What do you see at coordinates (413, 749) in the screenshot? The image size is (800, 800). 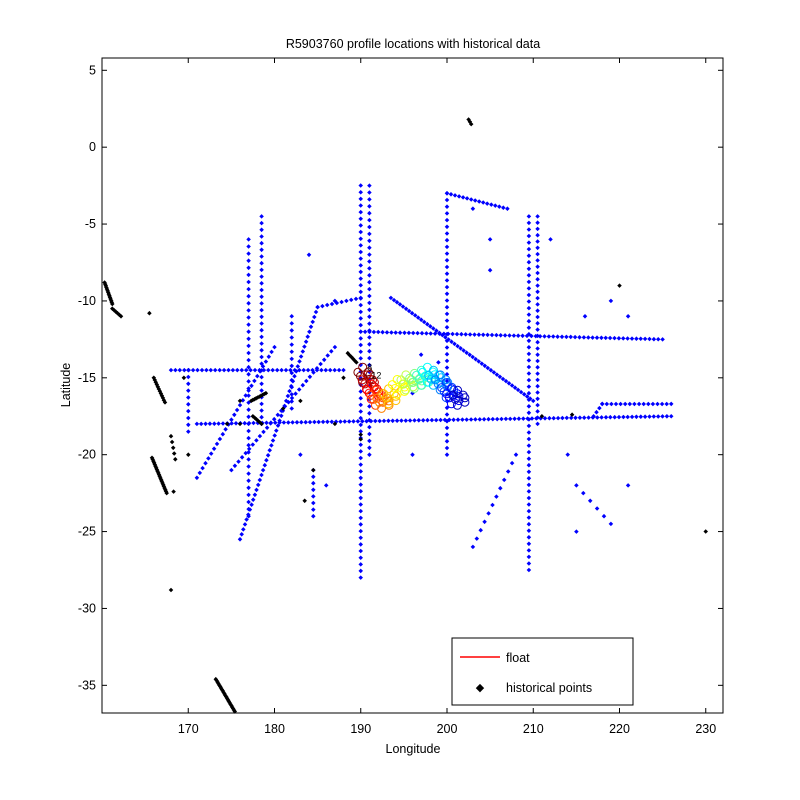 I see `x-axis-label: Longitude` at bounding box center [413, 749].